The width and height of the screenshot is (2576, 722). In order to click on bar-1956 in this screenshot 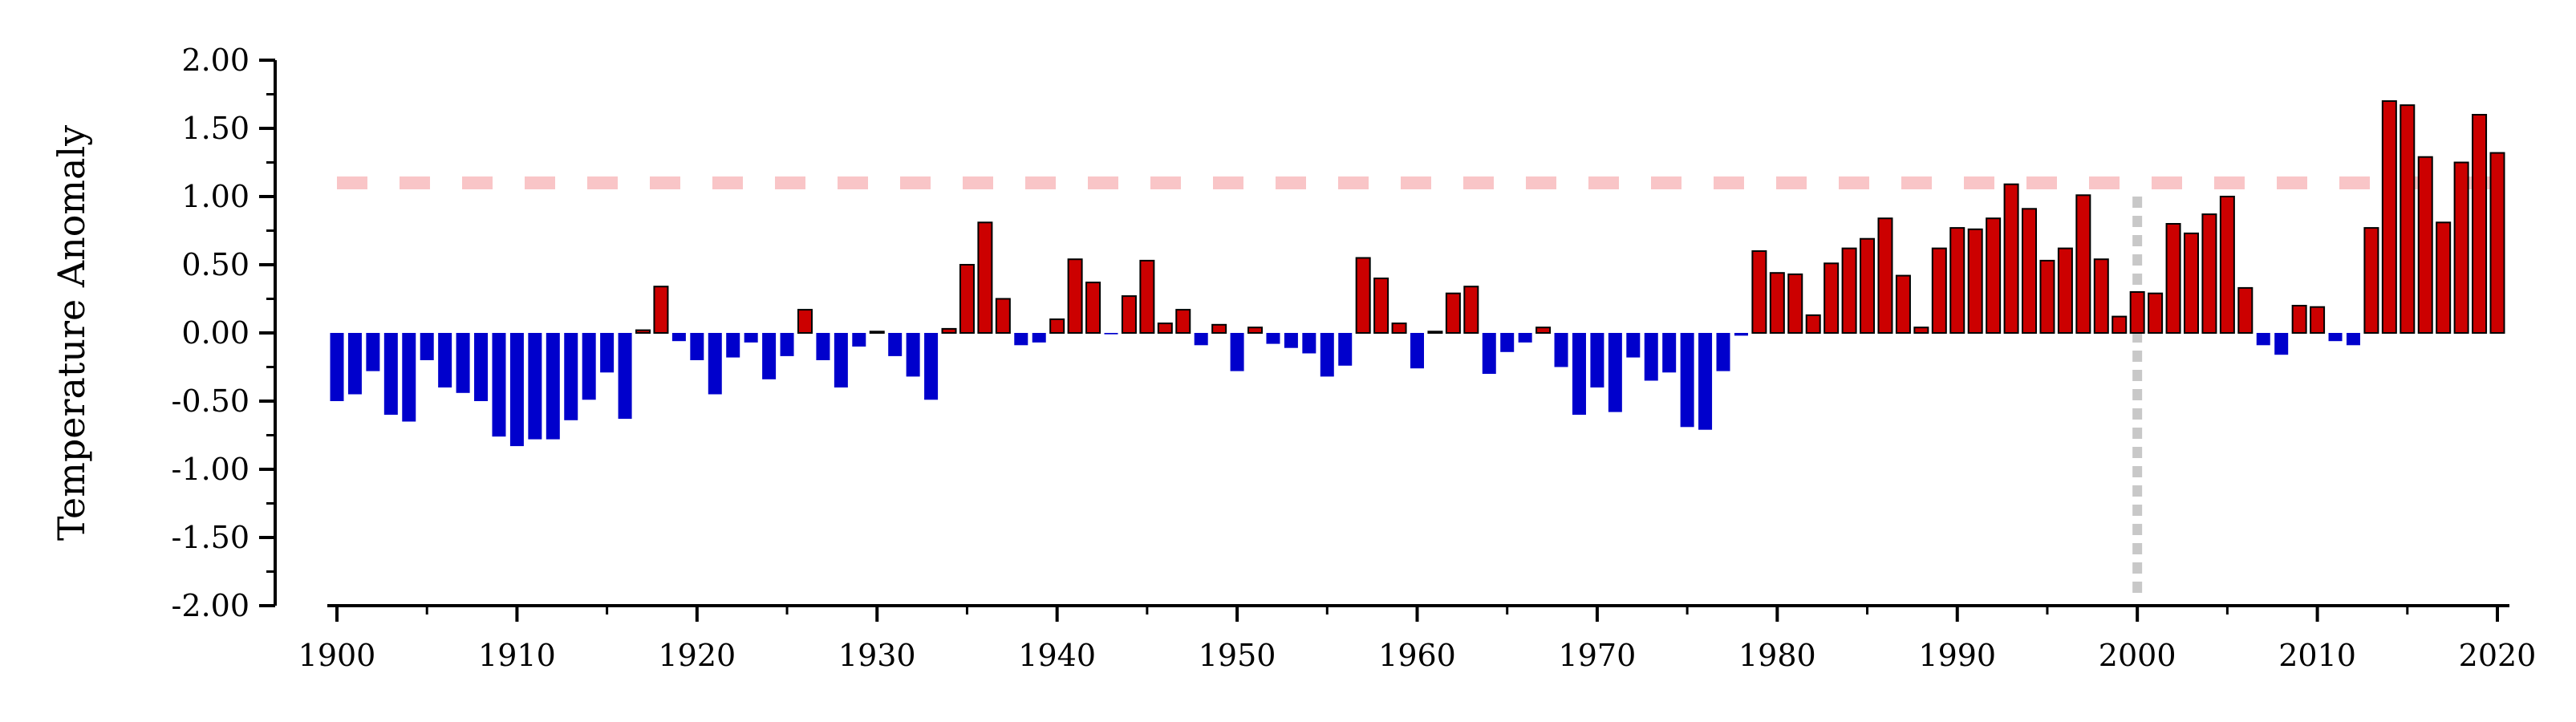, I will do `click(1345, 349)`.